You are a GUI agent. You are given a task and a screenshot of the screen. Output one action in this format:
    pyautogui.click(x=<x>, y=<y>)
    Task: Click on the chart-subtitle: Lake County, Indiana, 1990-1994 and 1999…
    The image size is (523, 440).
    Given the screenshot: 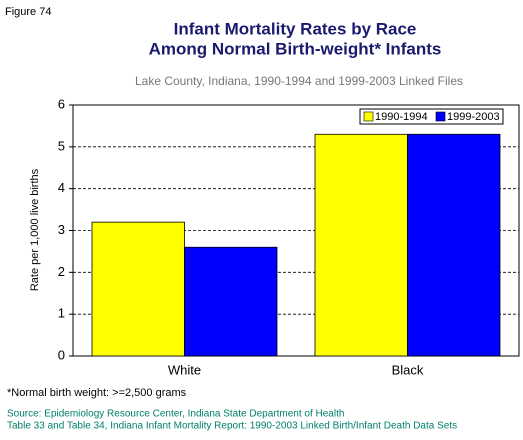 What is the action you would take?
    pyautogui.click(x=299, y=81)
    